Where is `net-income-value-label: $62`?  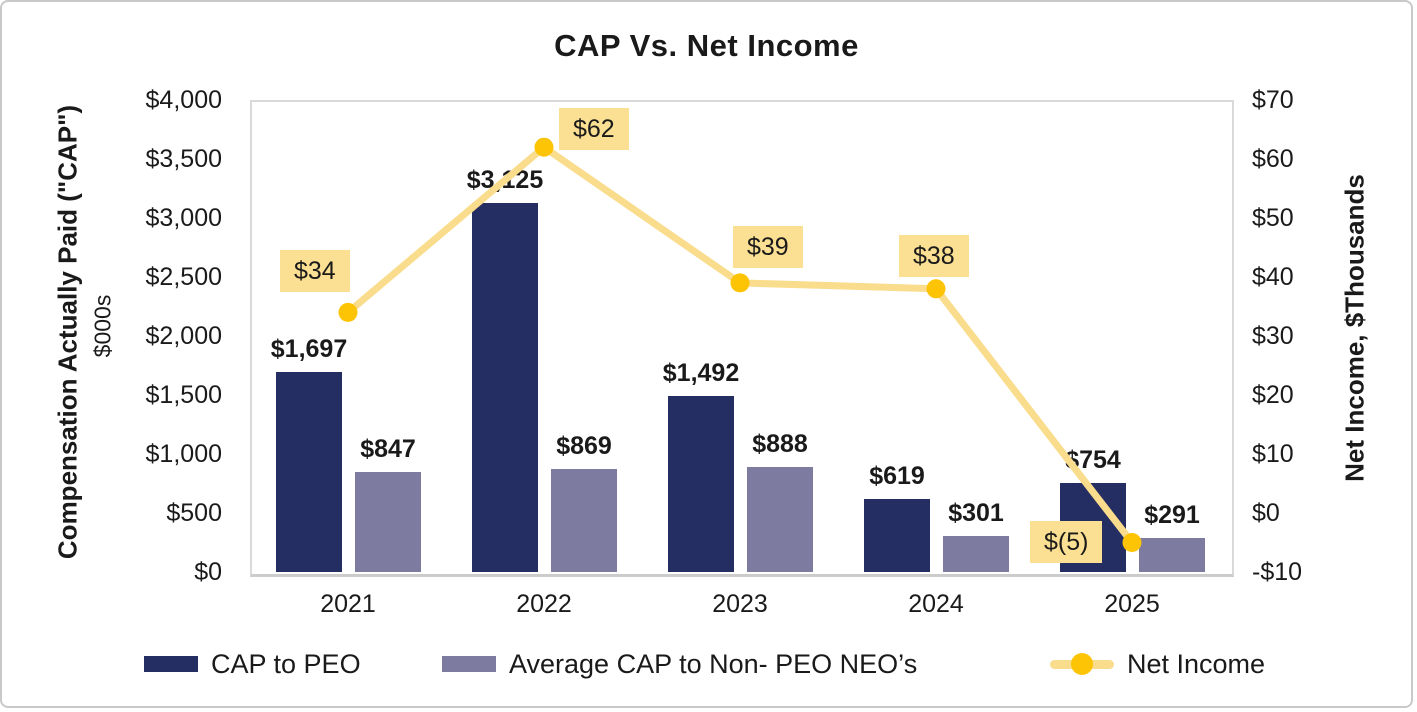
net-income-value-label: $62 is located at coordinates (594, 129).